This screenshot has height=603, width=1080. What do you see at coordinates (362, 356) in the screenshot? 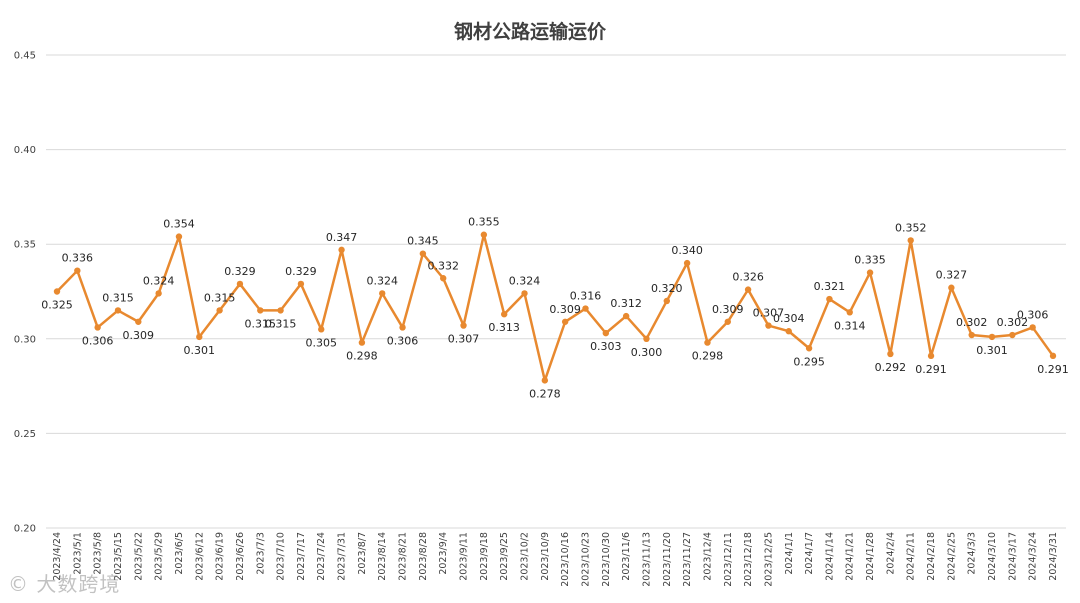
I see `data-label: 0.298` at bounding box center [362, 356].